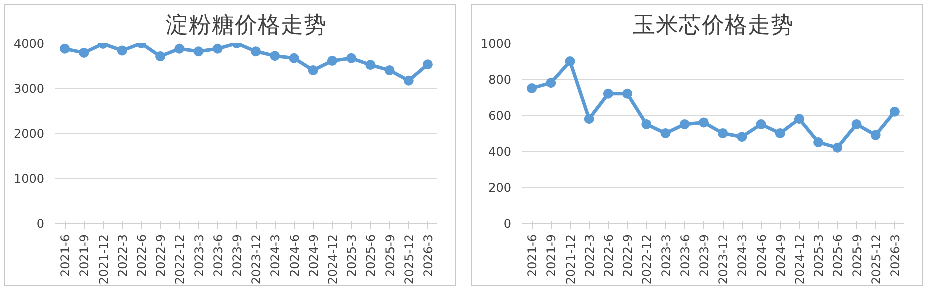 The image size is (951, 291). I want to click on y-tick-label: 200, so click(500, 188).